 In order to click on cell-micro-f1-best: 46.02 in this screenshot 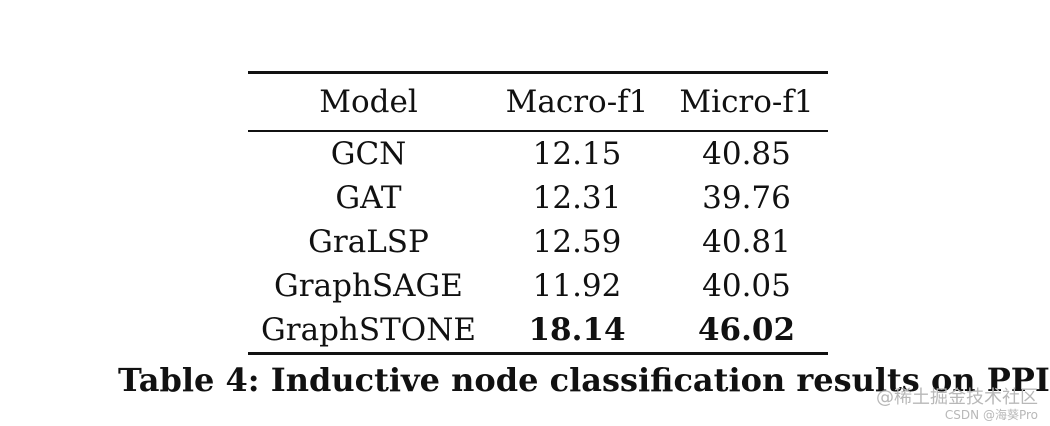, I will do `click(746, 329)`.